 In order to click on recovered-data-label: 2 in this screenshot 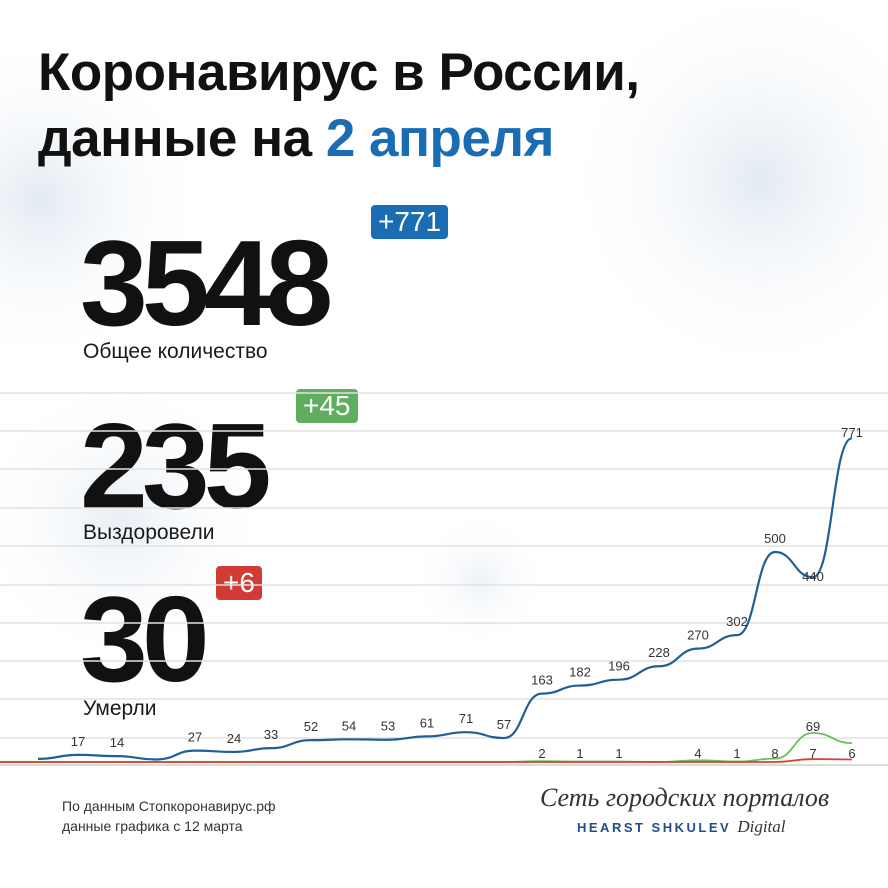, I will do `click(541, 753)`.